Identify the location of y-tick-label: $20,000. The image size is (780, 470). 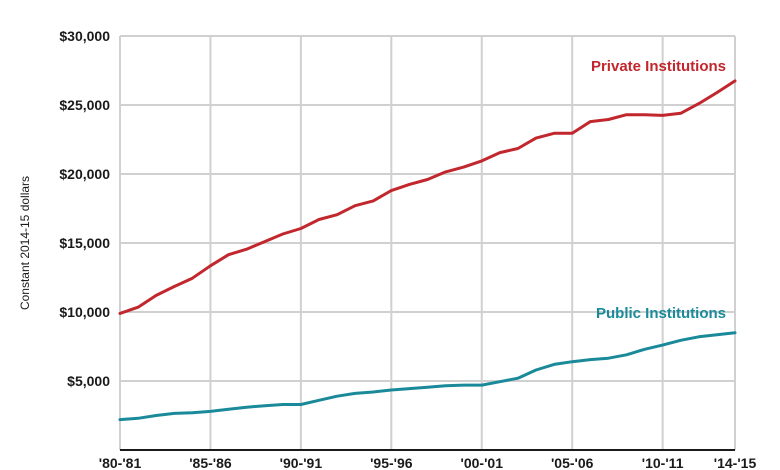
(84, 174).